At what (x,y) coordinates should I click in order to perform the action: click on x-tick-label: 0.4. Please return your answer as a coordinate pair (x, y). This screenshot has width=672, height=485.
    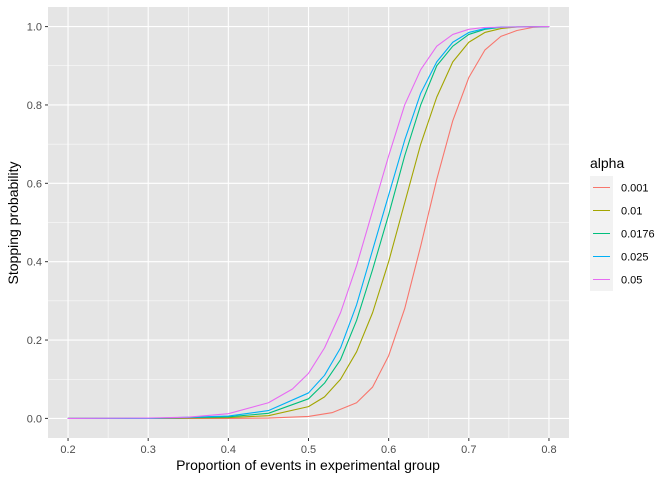
    Looking at the image, I should click on (228, 450).